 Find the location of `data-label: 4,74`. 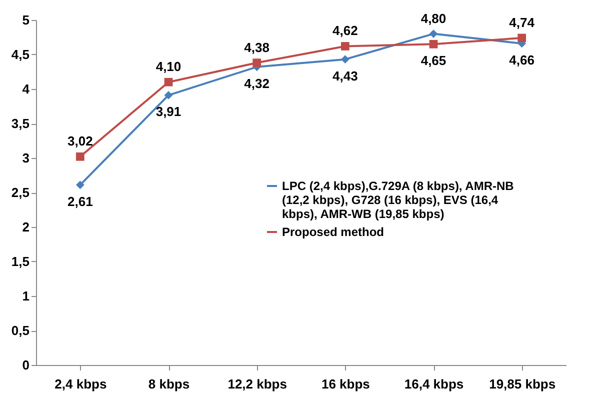

data-label: 4,74 is located at coordinates (522, 22).